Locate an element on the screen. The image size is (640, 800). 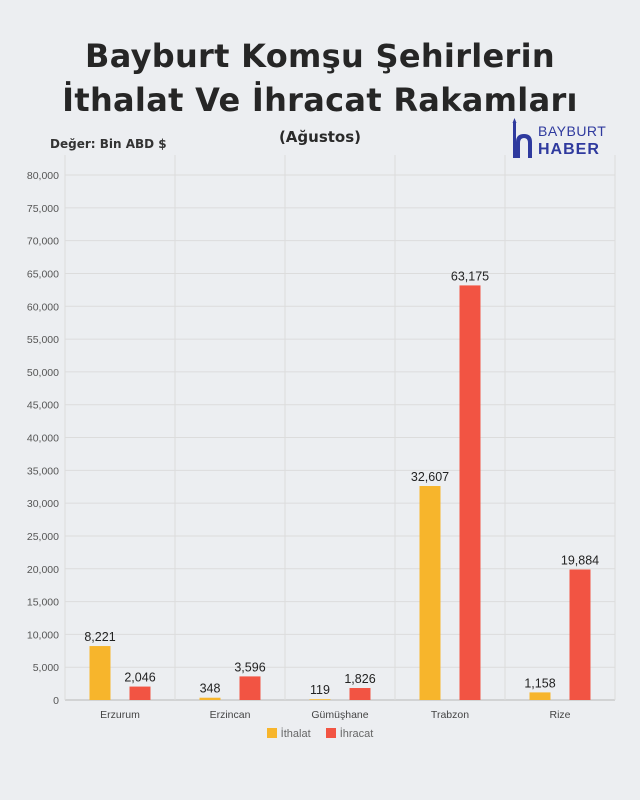
y-tick-label: 10,000 is located at coordinates (43, 635).